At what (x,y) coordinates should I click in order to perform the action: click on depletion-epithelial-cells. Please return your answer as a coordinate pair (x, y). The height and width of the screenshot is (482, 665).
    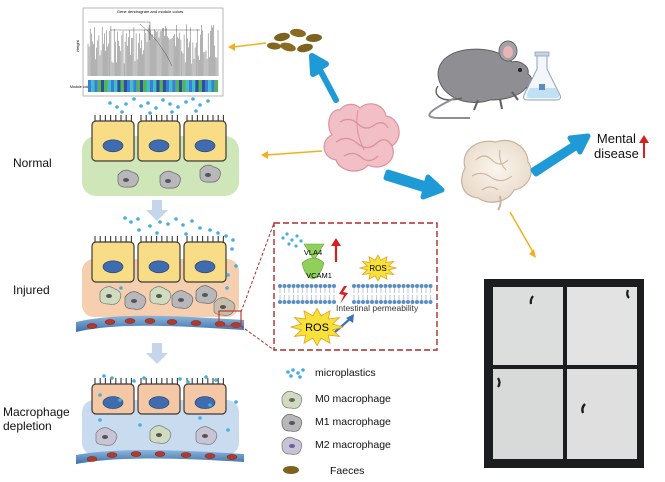
    Looking at the image, I should click on (159, 396).